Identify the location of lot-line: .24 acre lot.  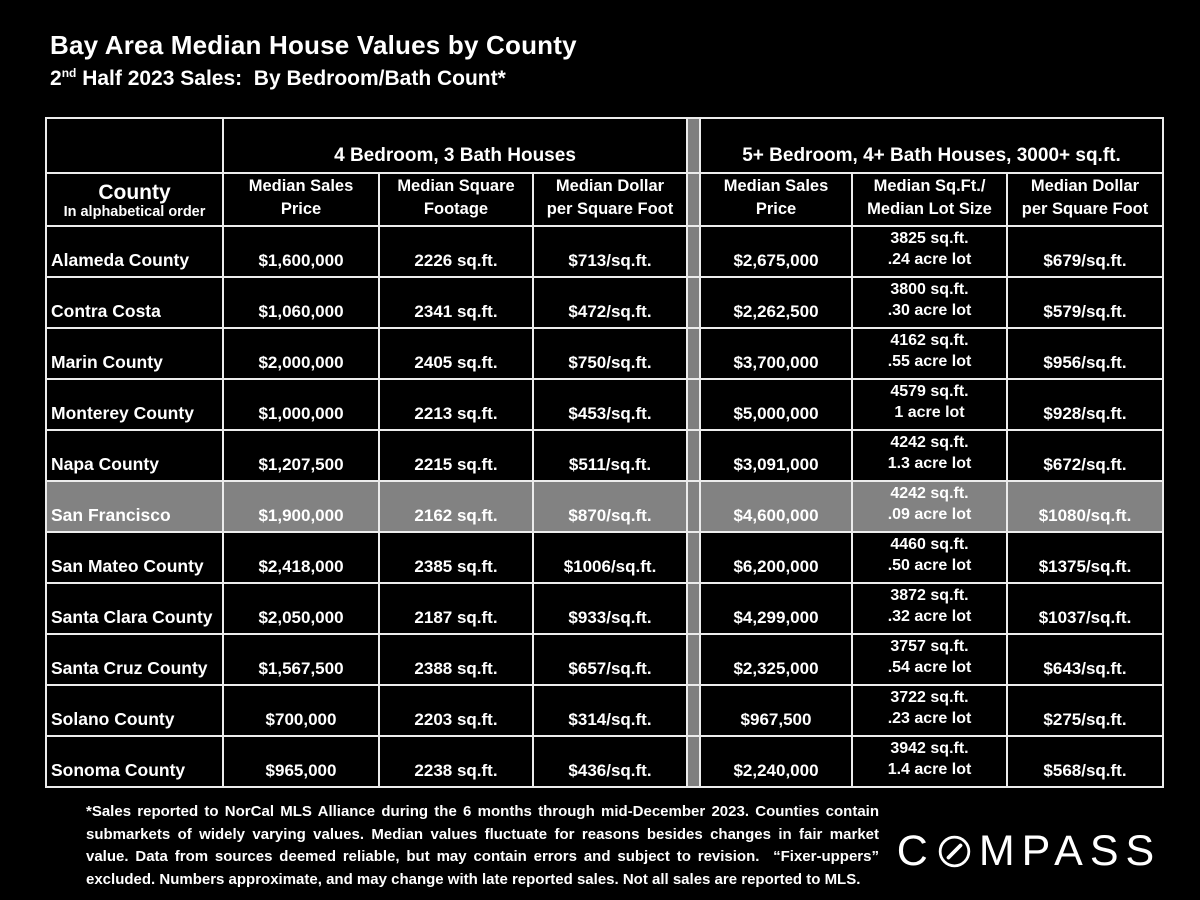
(929, 260).